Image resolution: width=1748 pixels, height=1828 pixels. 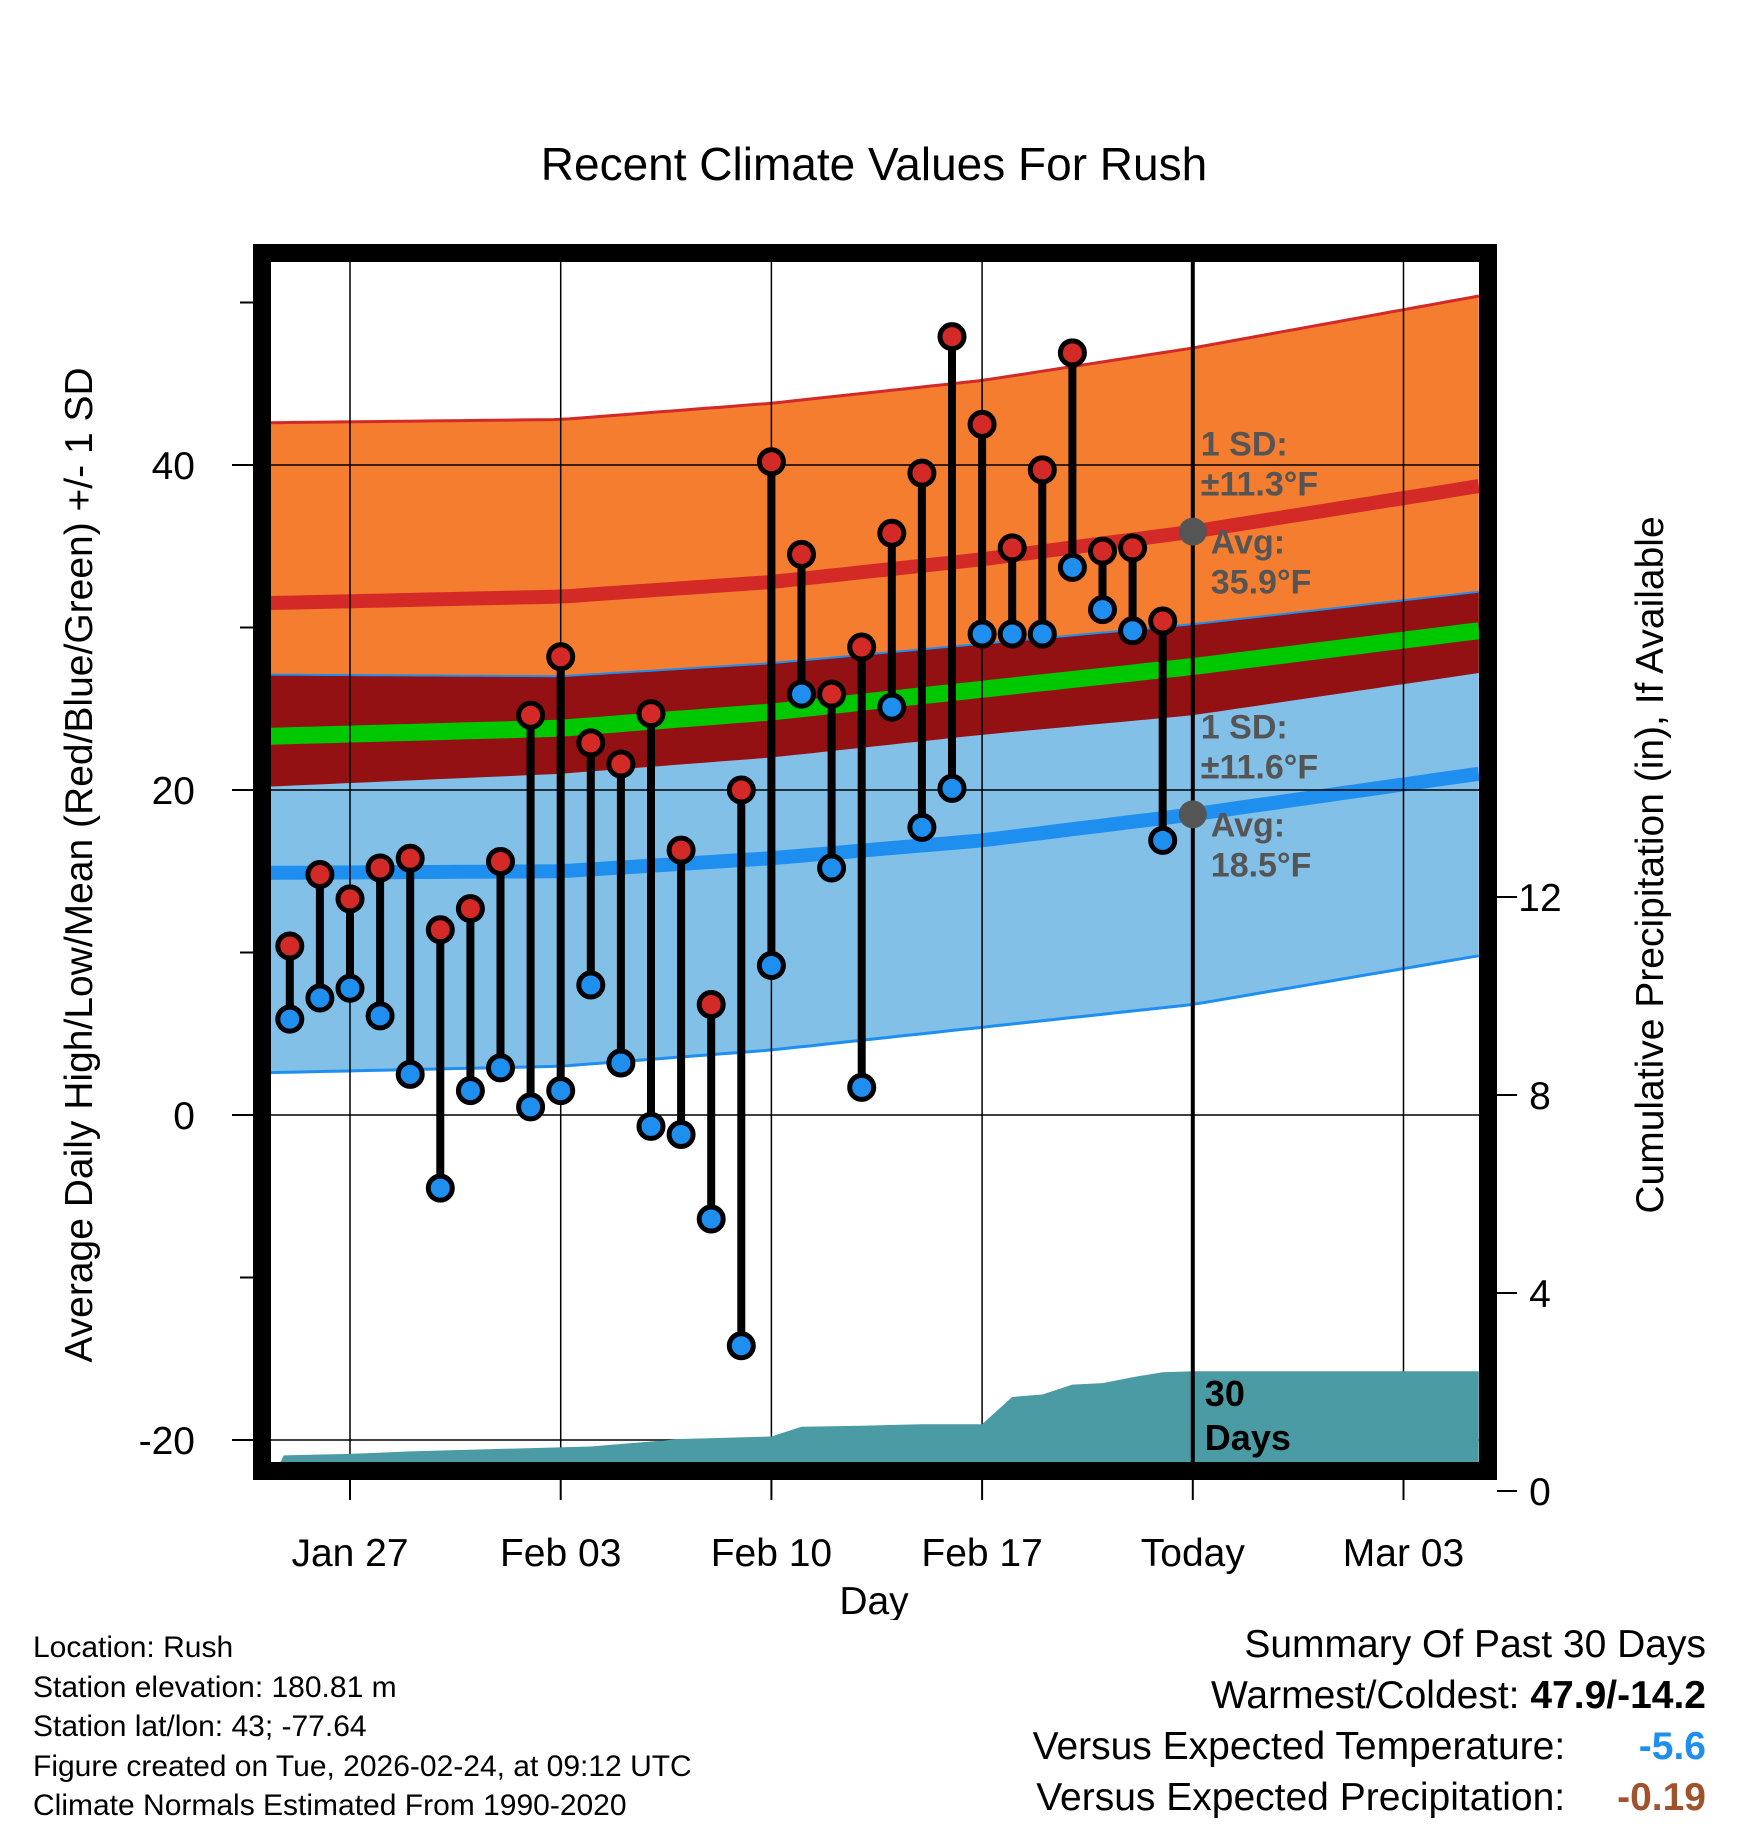 I want to click on low-avg-marker, so click(x=1192, y=814).